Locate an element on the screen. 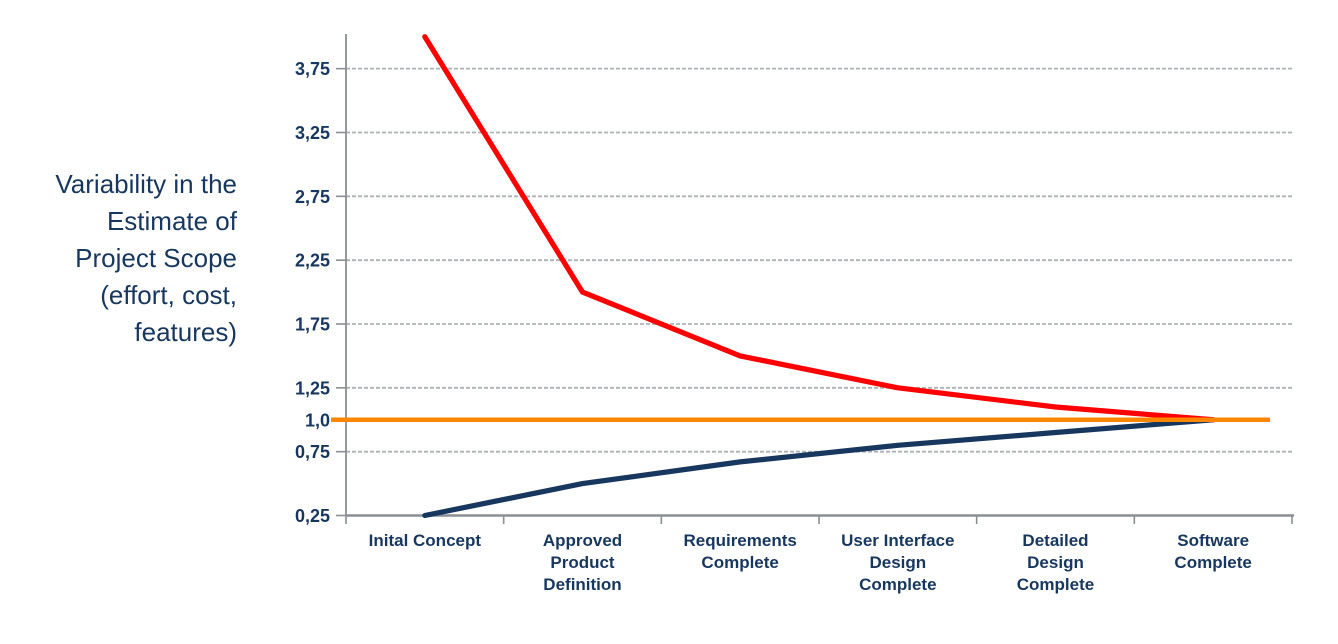 This screenshot has width=1338, height=644. y-tick-label: 1,25 is located at coordinates (312, 388).